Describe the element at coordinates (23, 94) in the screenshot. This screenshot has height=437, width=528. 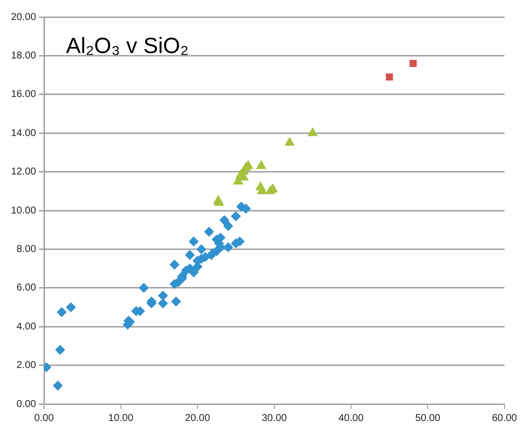
I see `y-tick-label: 16.00` at that location.